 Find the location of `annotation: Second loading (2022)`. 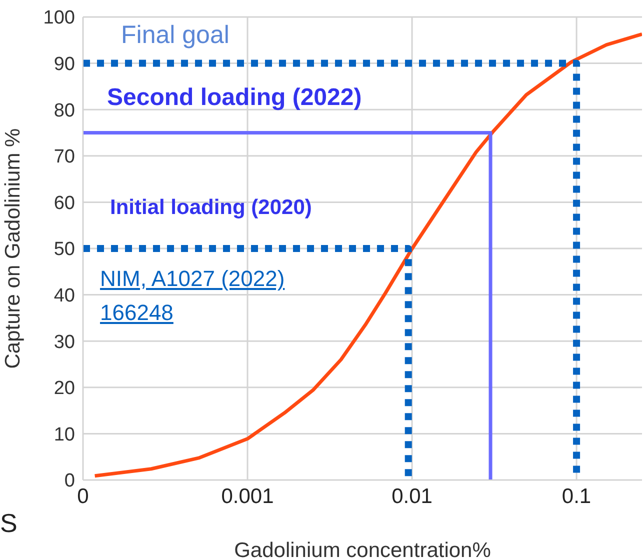

annotation: Second loading (2022) is located at coordinates (234, 98).